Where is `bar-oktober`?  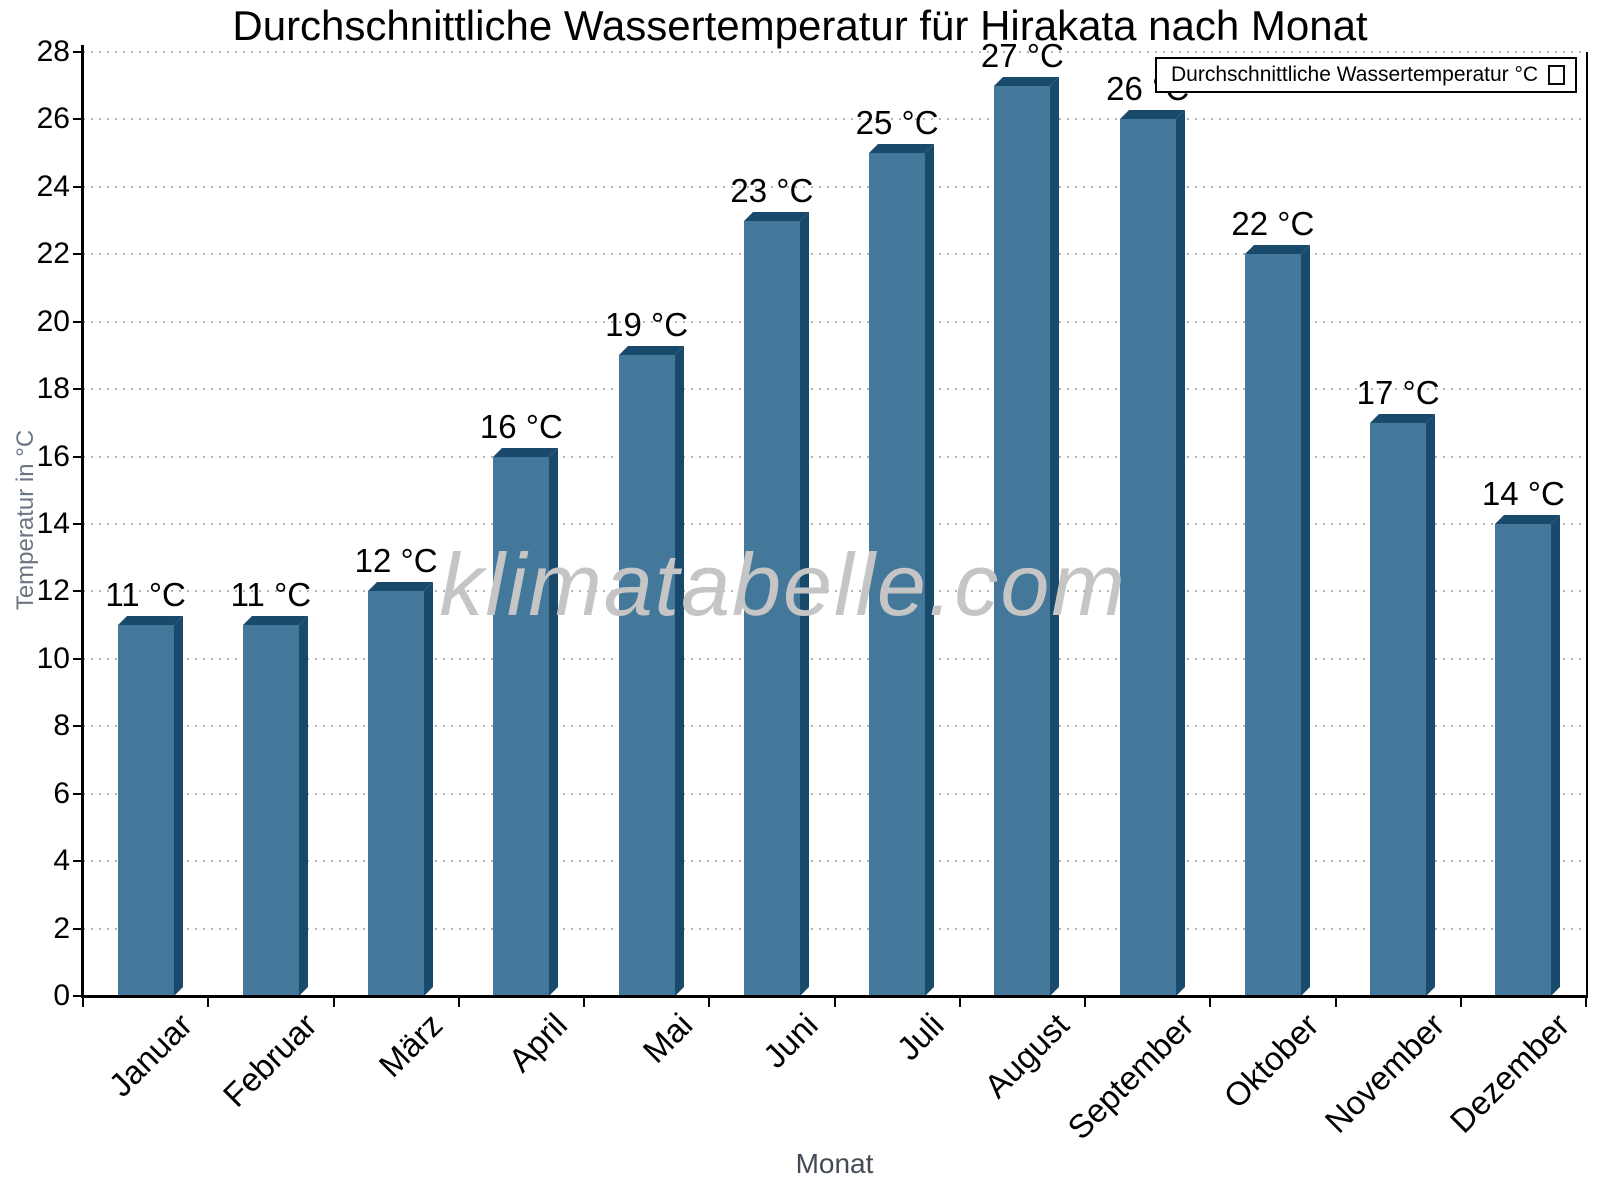 bar-oktober is located at coordinates (1277, 620).